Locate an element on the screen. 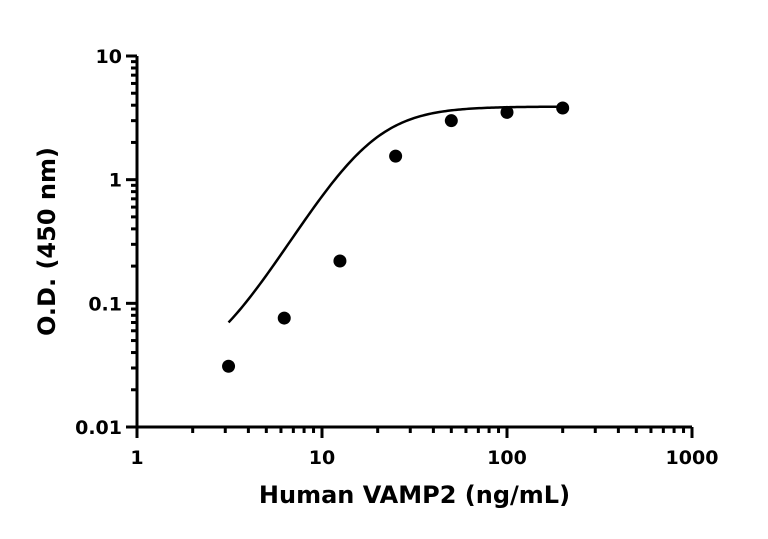 The height and width of the screenshot is (539, 768). y-axis-title: O.D. (450 nm) is located at coordinates (47, 241).